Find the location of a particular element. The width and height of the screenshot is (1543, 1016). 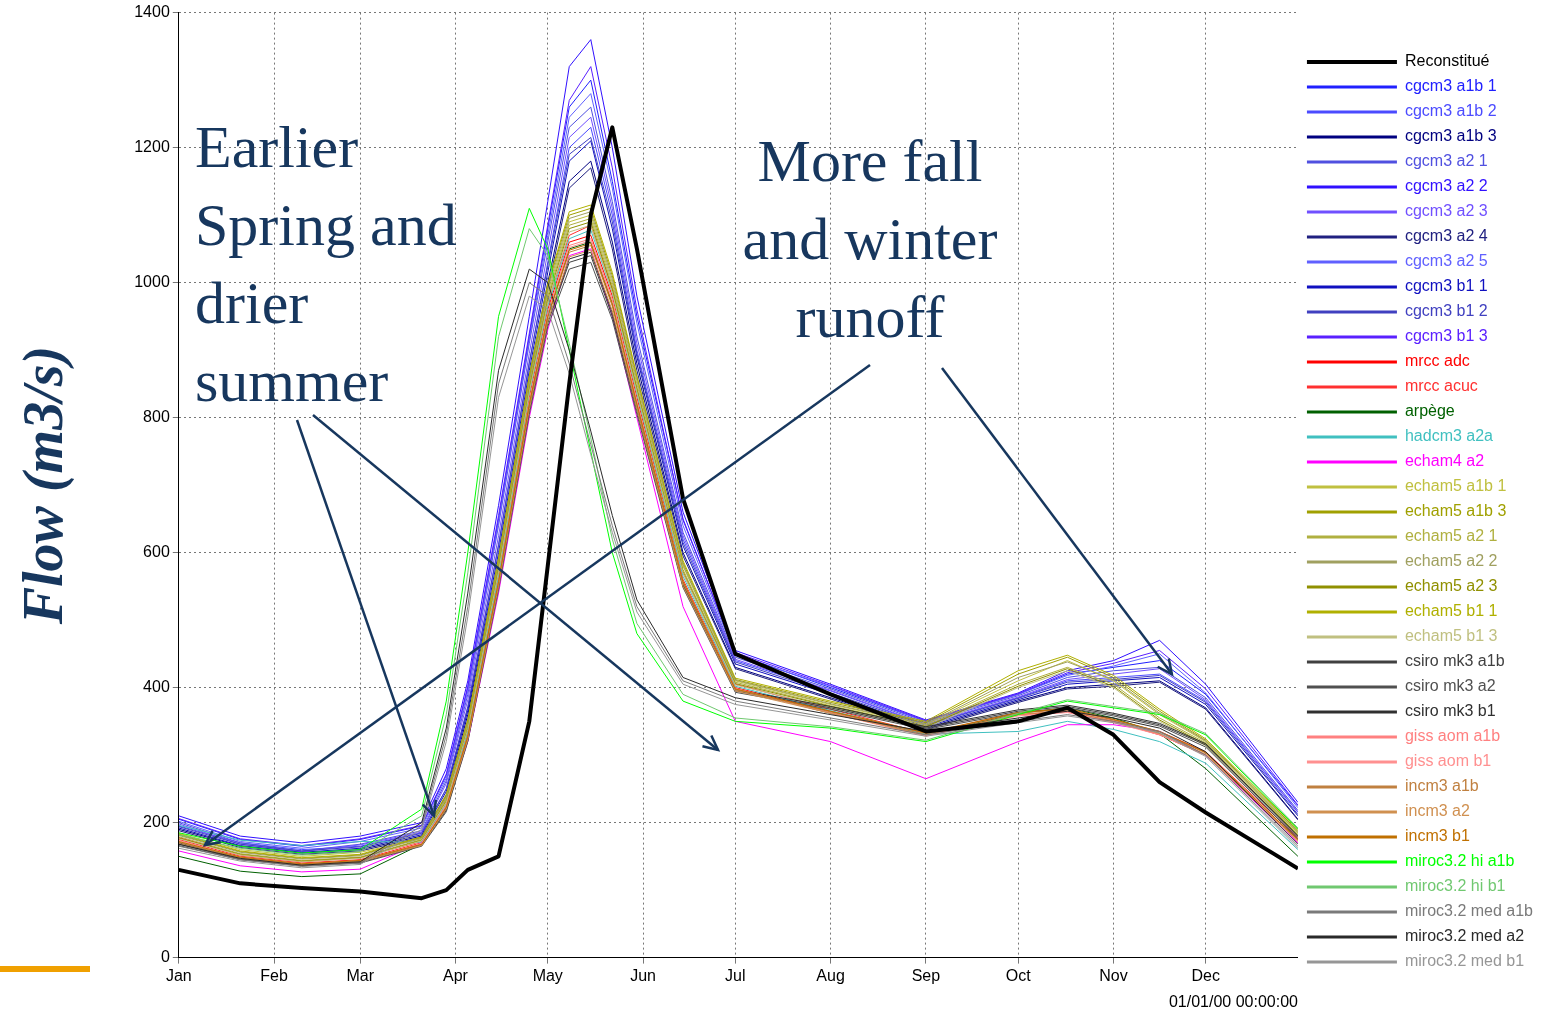

y-axis-title: Flow (m3/s) is located at coordinates (44, 485).